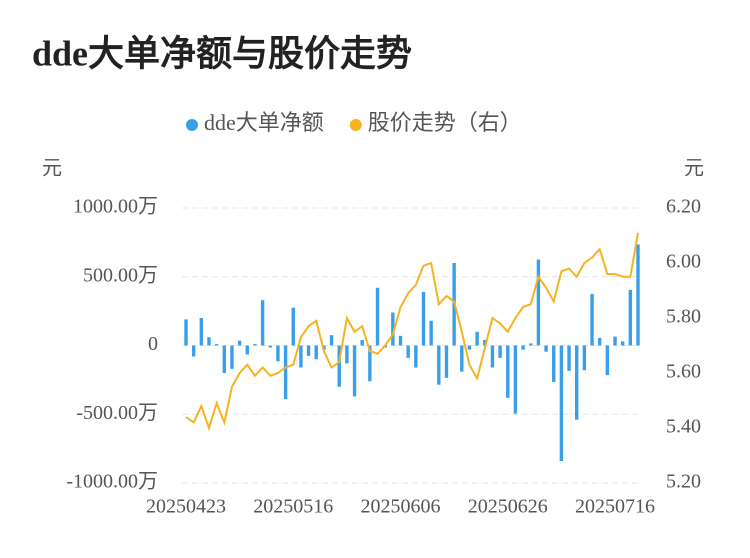 The height and width of the screenshot is (558, 750). Describe the element at coordinates (683, 207) in the screenshot. I see `y2-tick-label: 6.20` at that location.